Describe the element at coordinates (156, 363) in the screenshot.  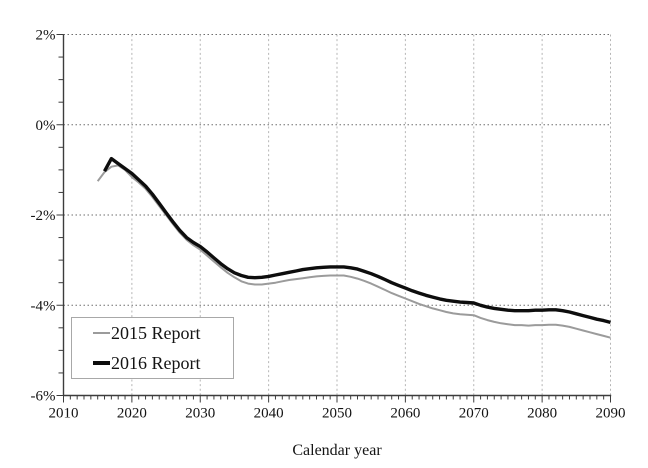
I see `legend-label-2016: 2016 Report` at that location.